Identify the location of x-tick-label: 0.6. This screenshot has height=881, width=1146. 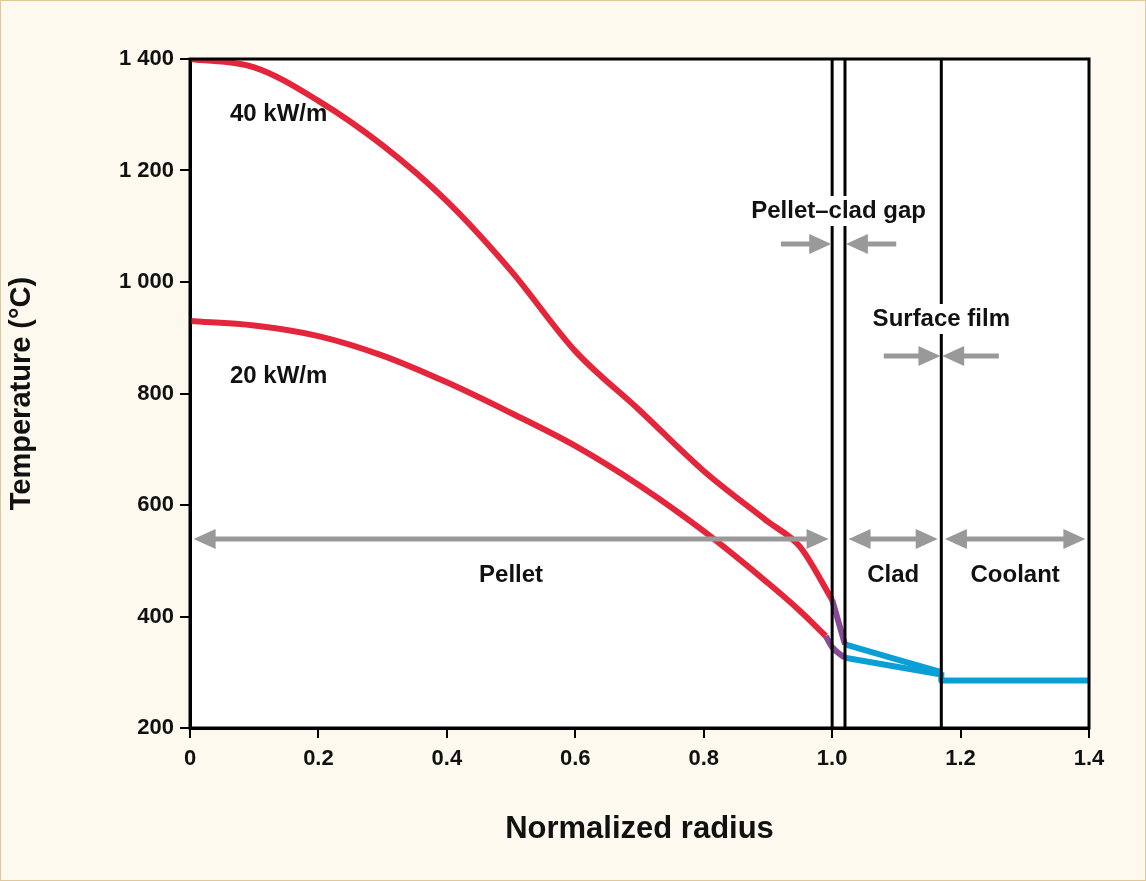
(575, 758).